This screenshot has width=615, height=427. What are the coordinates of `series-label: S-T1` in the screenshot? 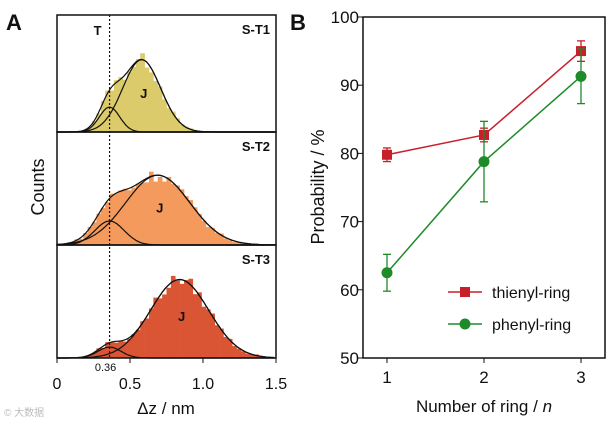 It's located at (256, 29).